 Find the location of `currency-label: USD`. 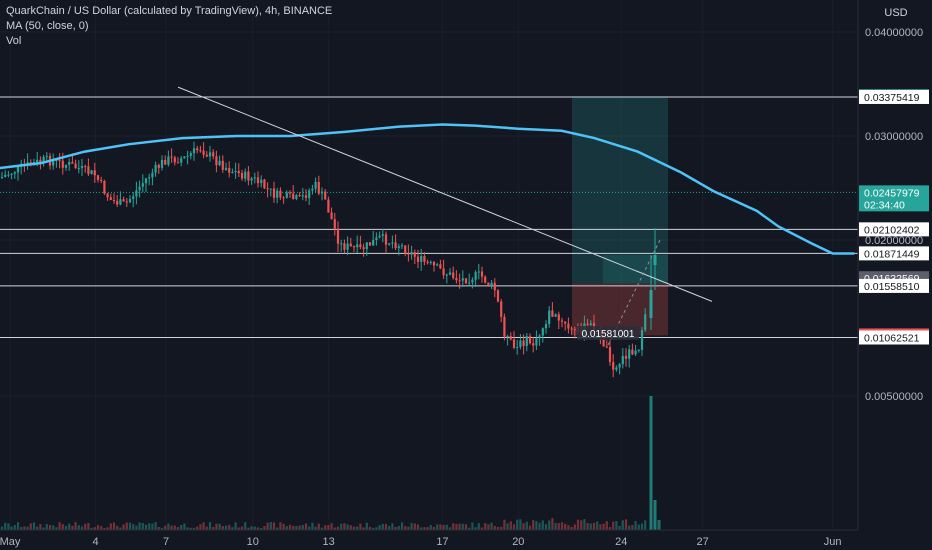

currency-label: USD is located at coordinates (896, 12).